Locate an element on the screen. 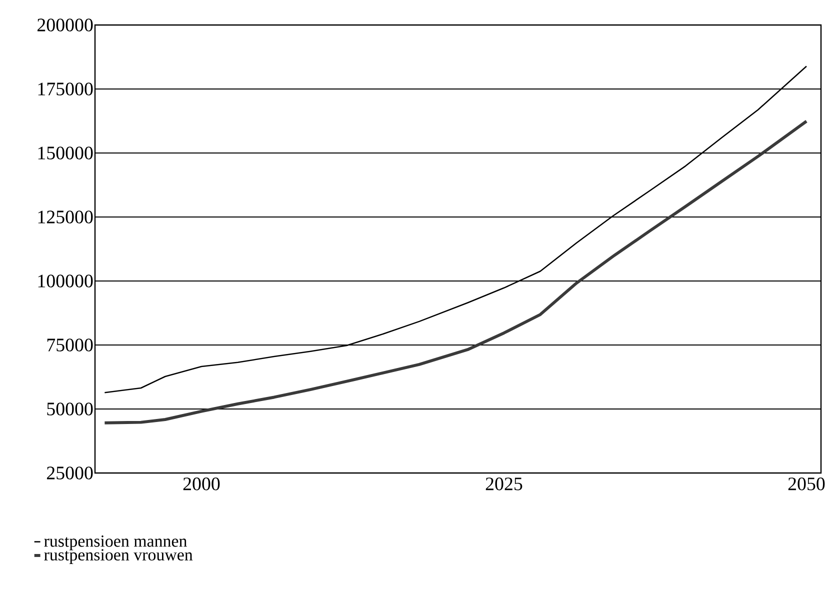  y-tick-label: 175000 is located at coordinates (65, 89).